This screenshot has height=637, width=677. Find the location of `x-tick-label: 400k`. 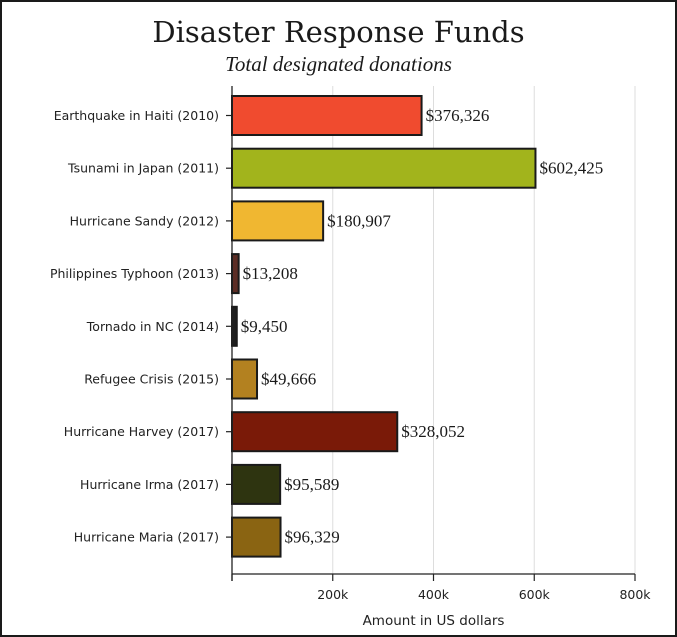

x-tick-label: 400k is located at coordinates (434, 594).